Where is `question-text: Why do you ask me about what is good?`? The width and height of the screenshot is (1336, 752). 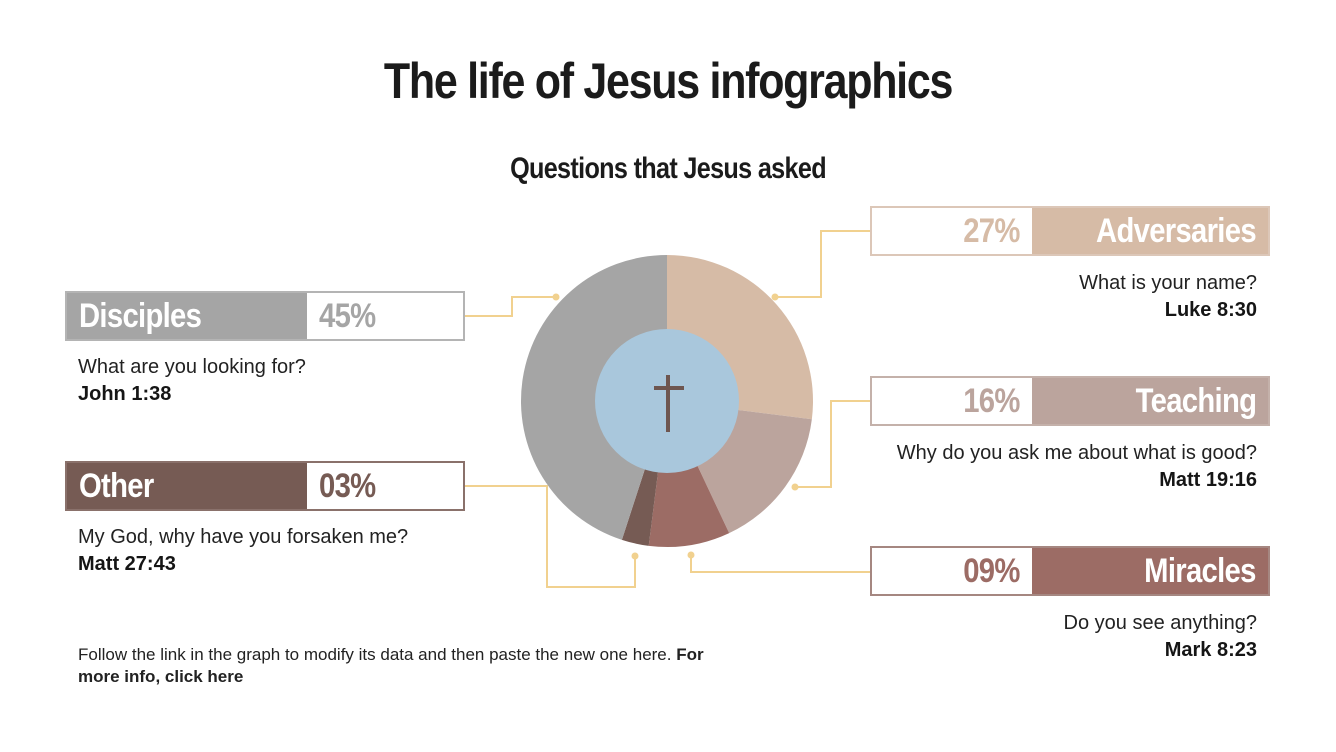 question-text: Why do you ask me about what is good? is located at coordinates (1076, 453).